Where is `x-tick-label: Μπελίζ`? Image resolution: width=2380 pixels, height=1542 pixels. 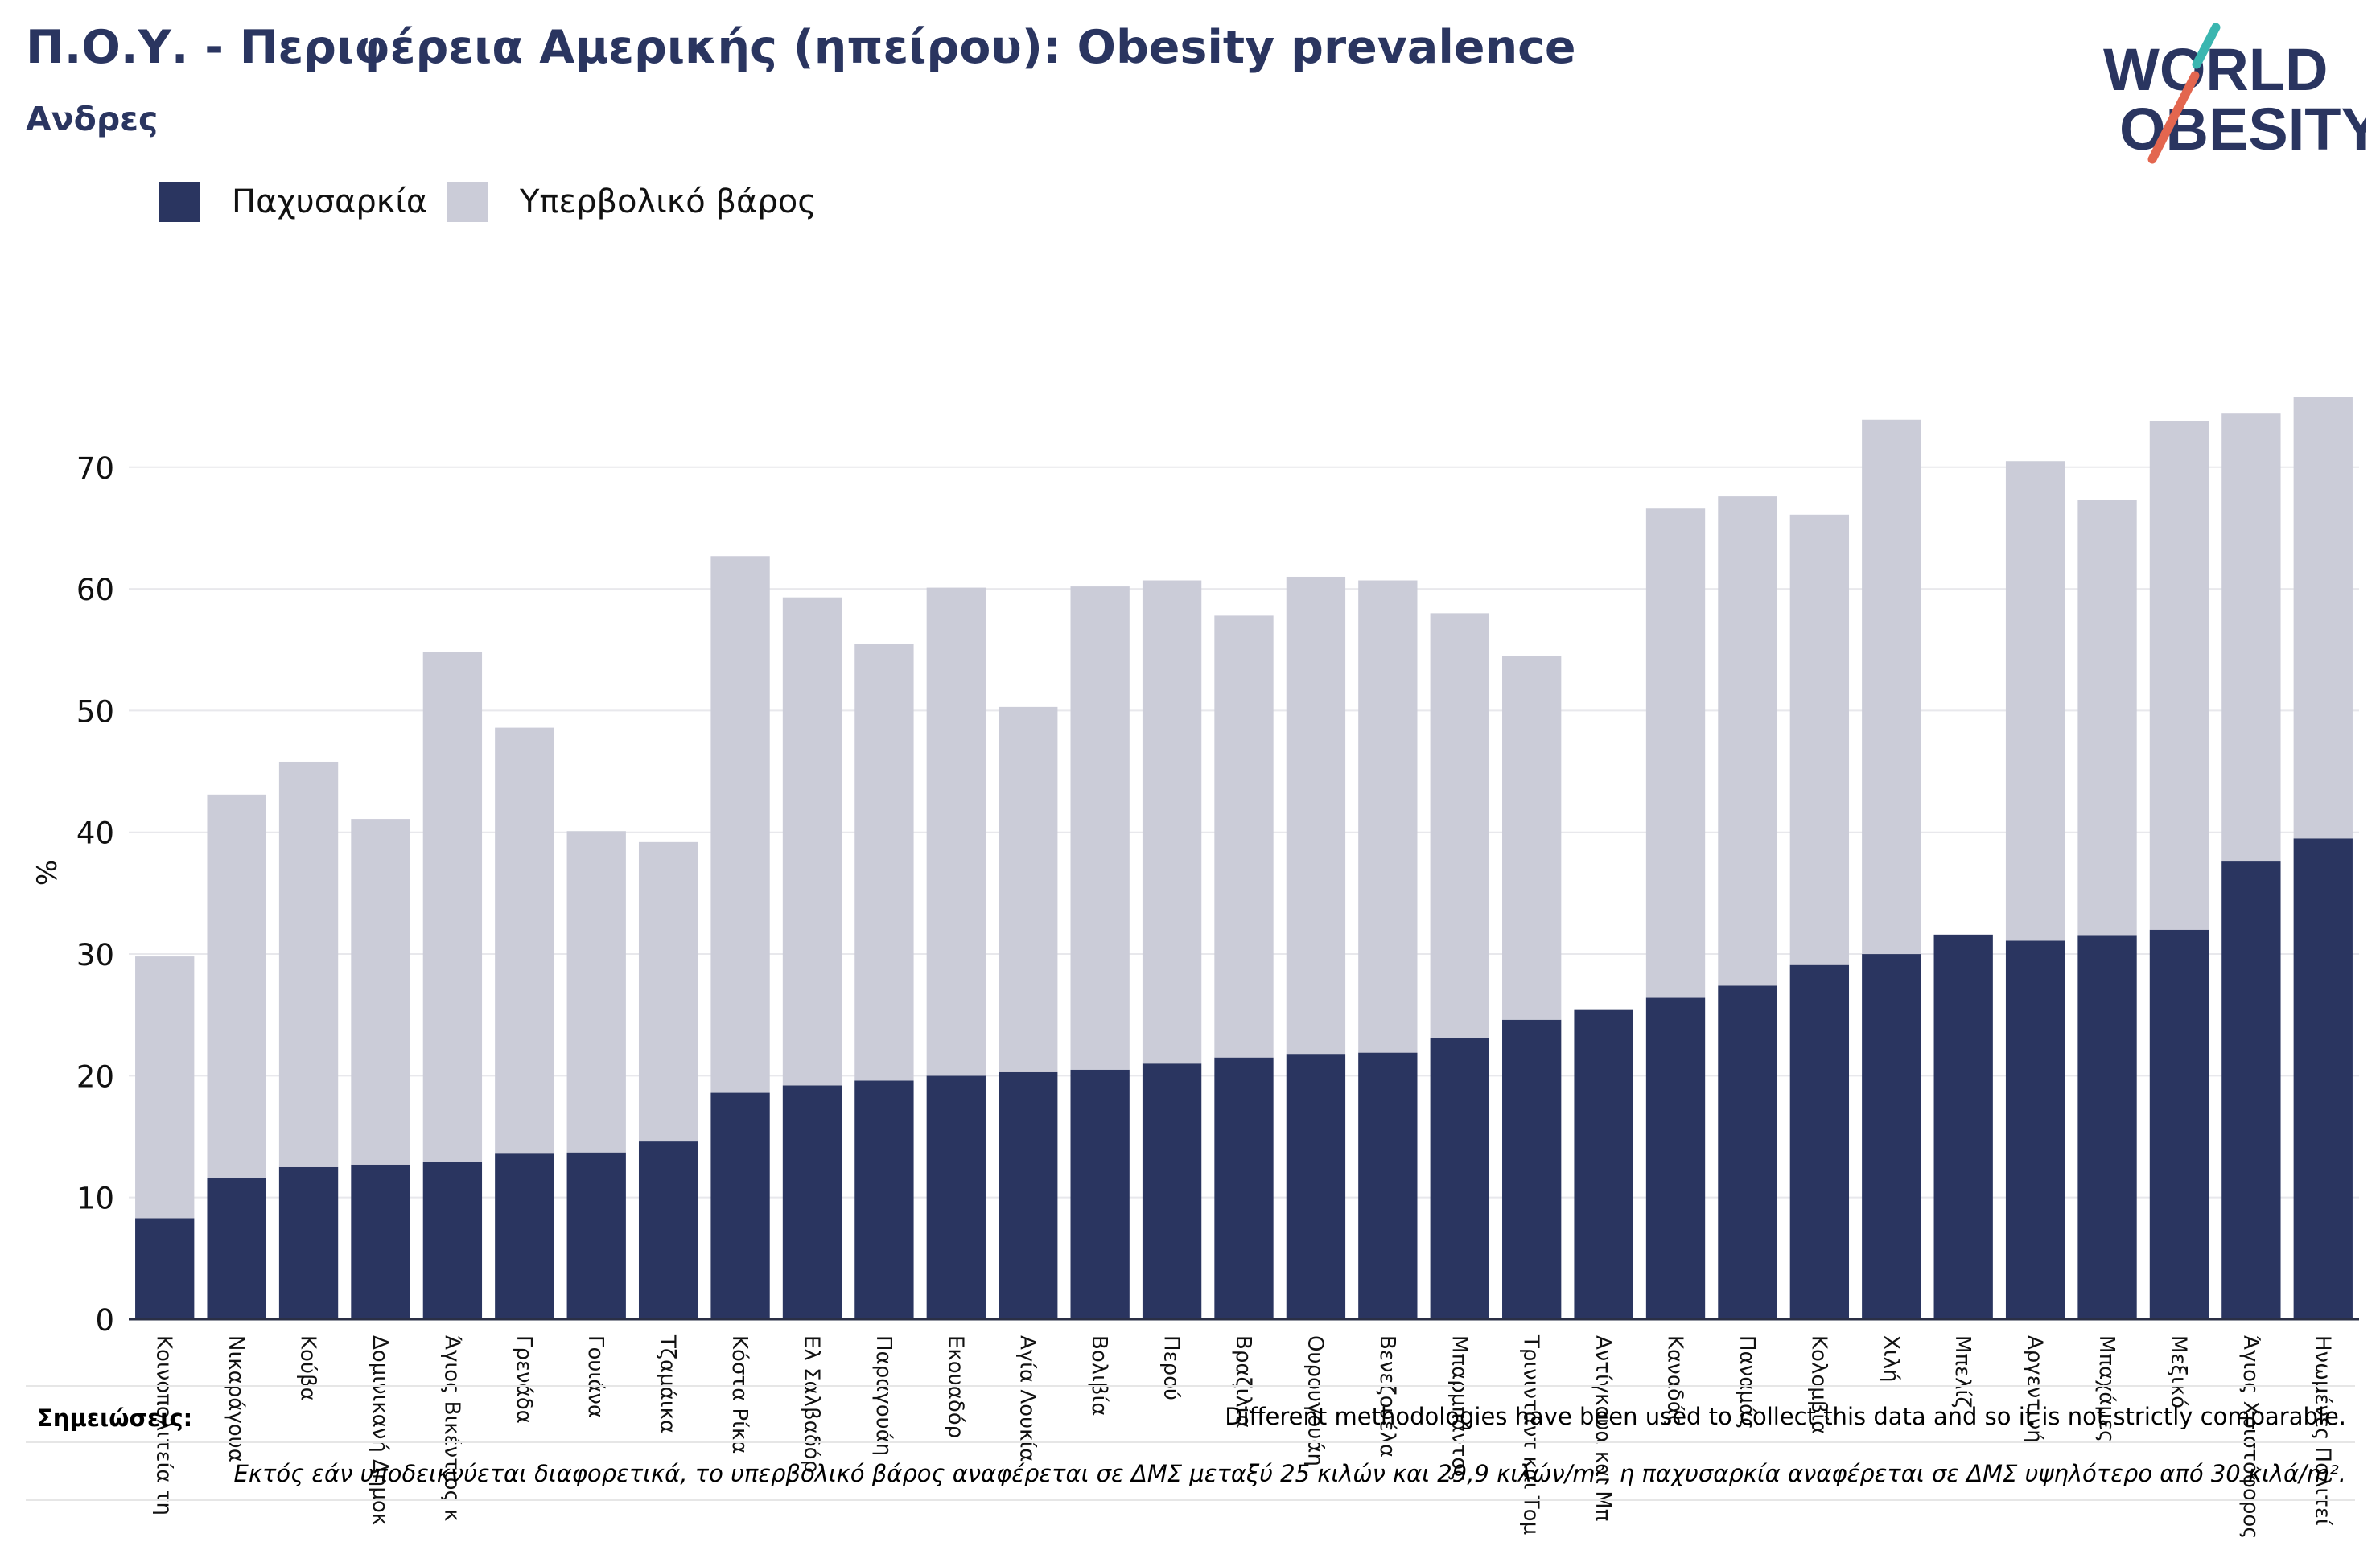 x-tick-label: Μπελίζ is located at coordinates (1962, 1371).